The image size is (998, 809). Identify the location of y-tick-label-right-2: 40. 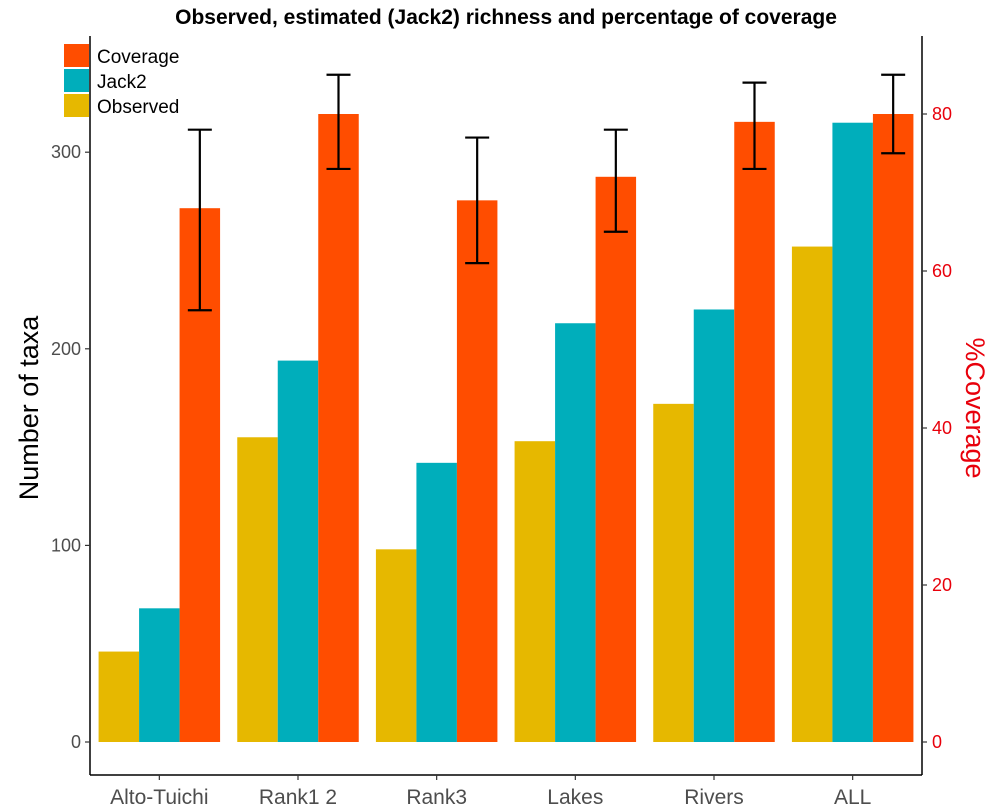
(942, 428).